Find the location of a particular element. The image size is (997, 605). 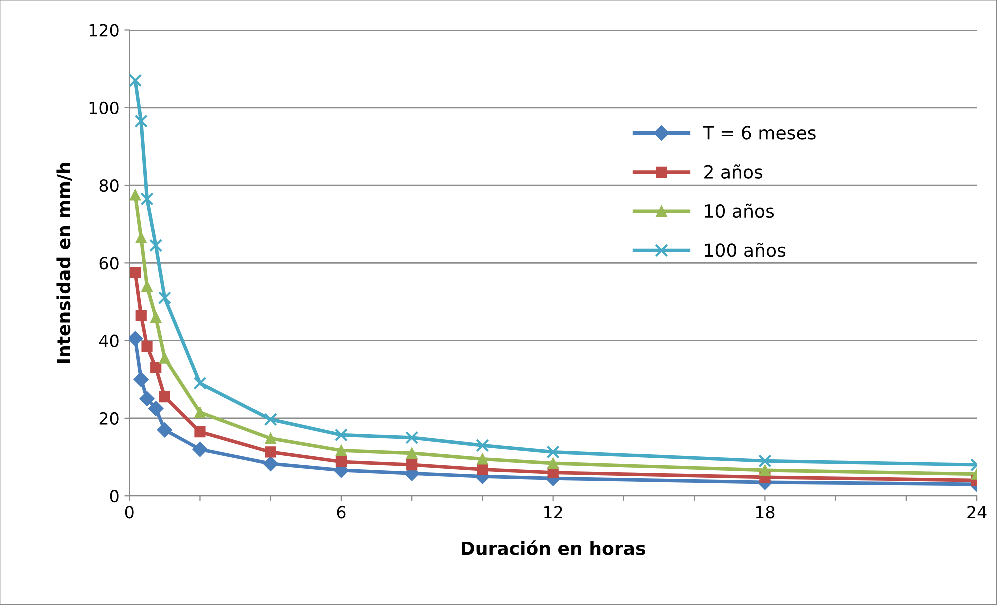

y-tick-label: 100 is located at coordinates (104, 108).